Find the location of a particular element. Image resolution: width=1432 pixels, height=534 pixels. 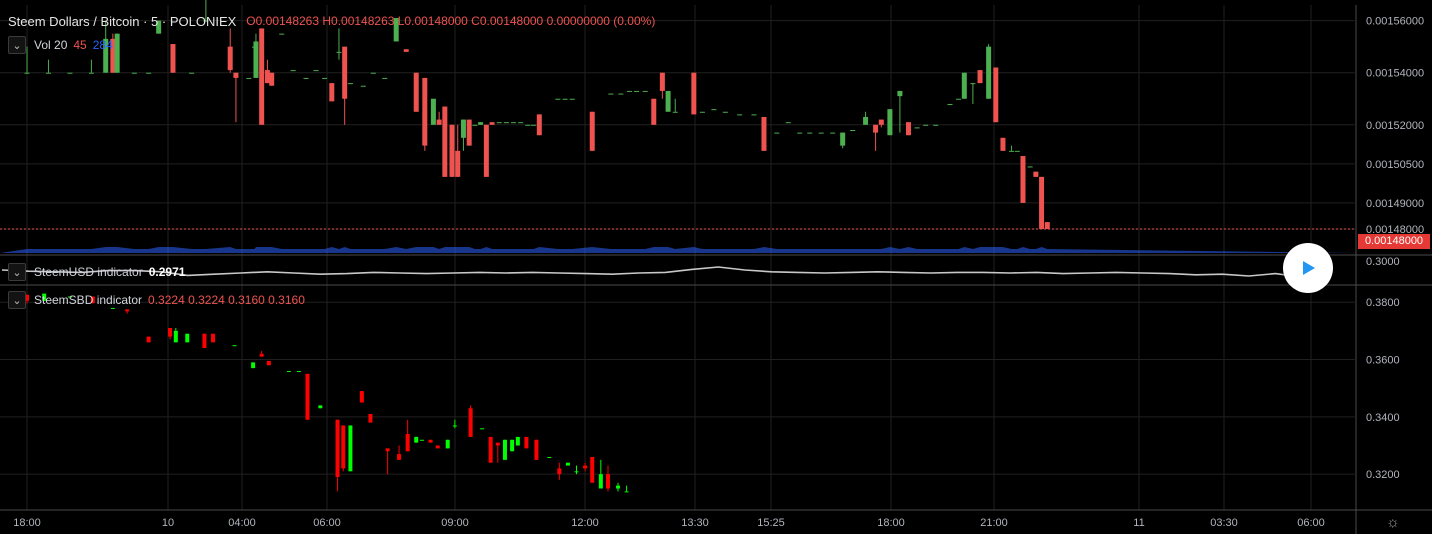

x-tick-label: 04:00 is located at coordinates (242, 523).